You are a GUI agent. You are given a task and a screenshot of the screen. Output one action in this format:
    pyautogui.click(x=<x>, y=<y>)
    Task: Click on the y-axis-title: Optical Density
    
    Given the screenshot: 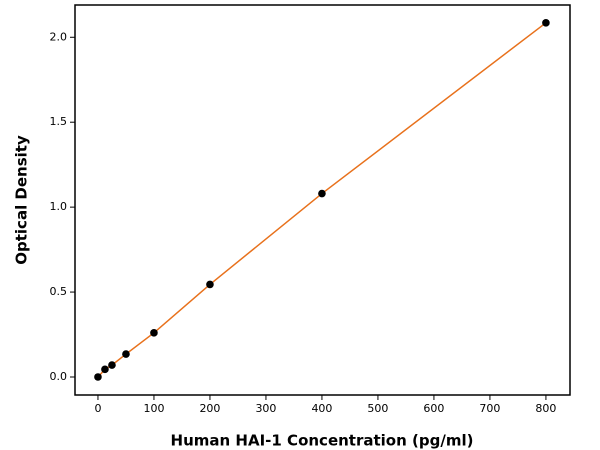 What is the action you would take?
    pyautogui.click(x=22, y=200)
    